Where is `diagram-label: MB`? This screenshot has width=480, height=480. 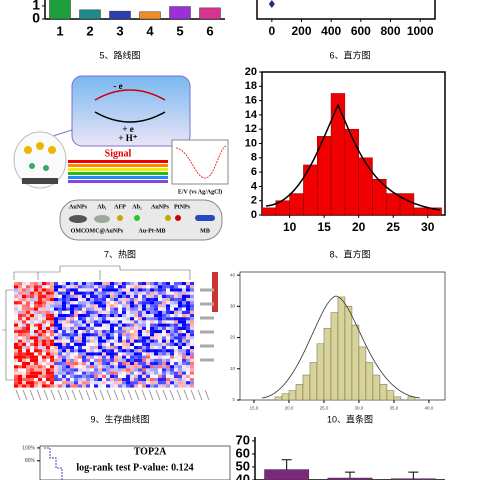
diagram-label: MB is located at coordinates (205, 231).